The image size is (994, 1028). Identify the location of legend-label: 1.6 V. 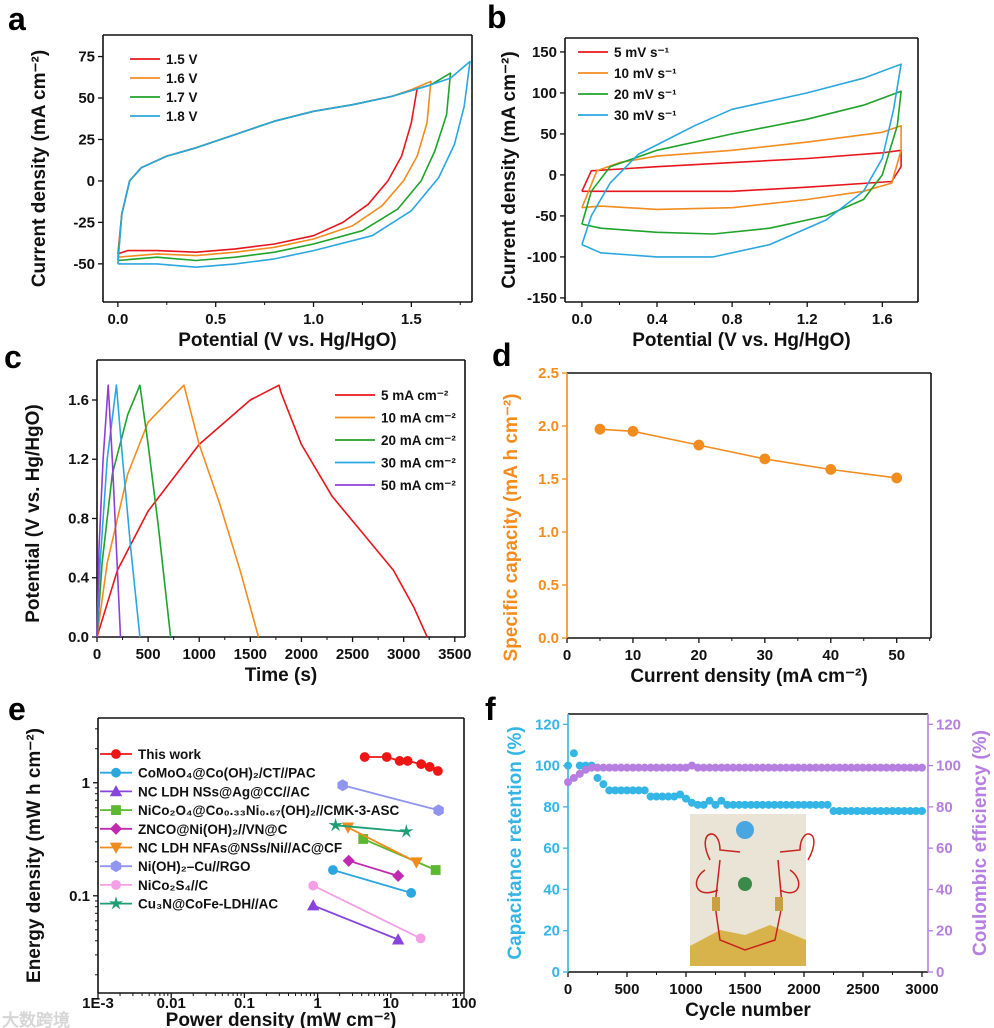
(182, 78).